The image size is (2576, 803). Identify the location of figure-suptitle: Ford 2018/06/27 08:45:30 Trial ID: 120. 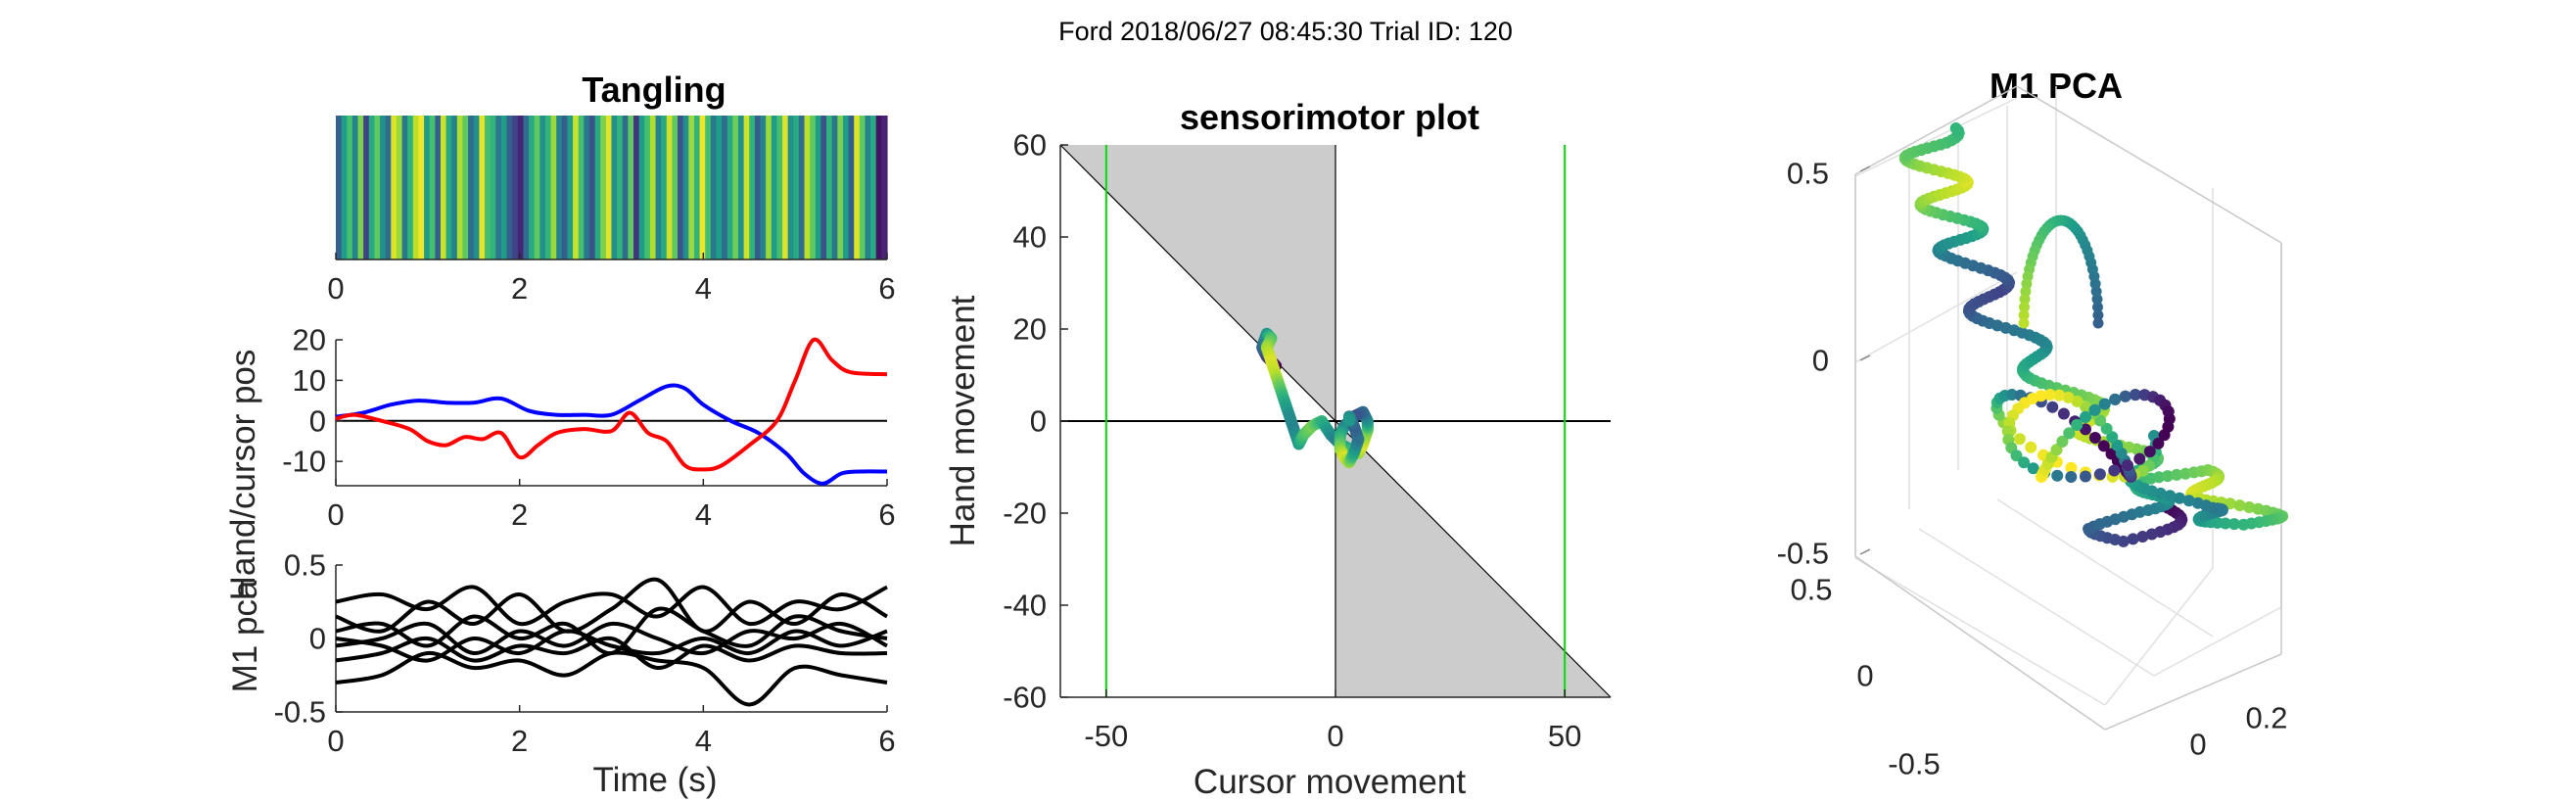
(1286, 31).